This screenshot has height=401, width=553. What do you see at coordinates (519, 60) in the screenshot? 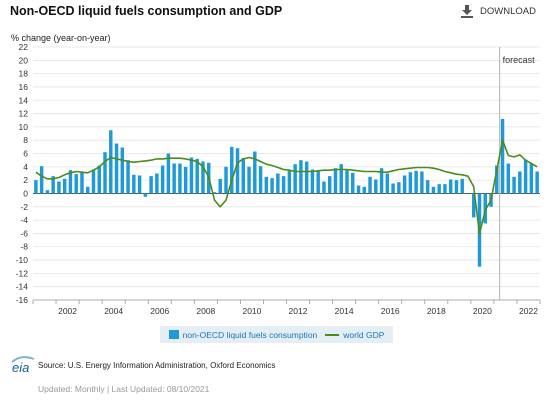
I see `forecast-label: forecast` at bounding box center [519, 60].